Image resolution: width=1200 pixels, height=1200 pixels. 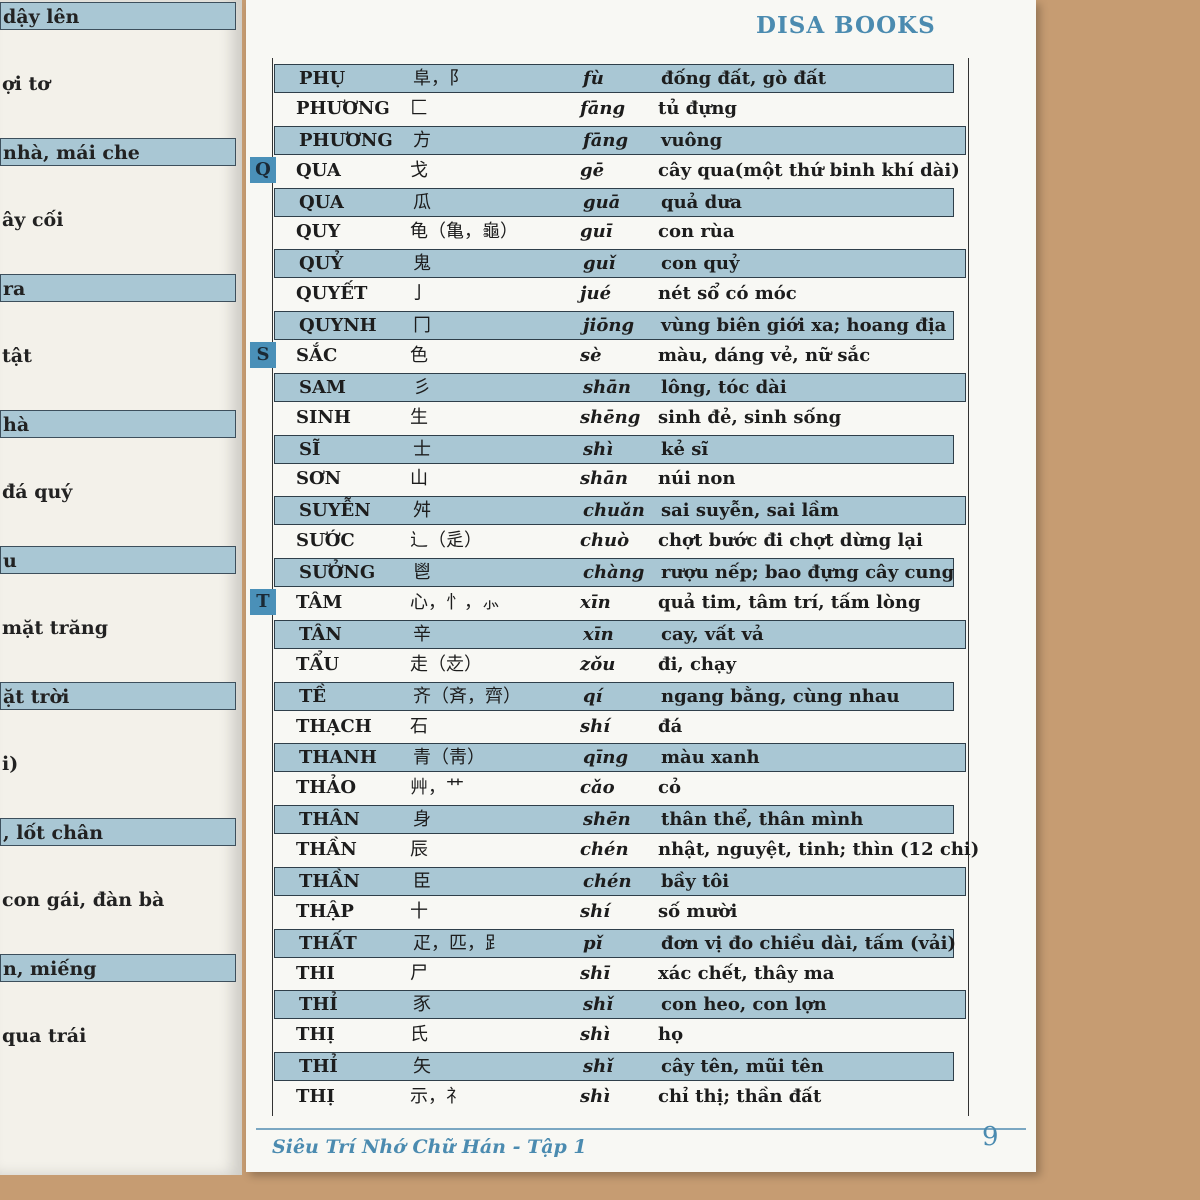 What do you see at coordinates (446, 664) in the screenshot?
I see `han-character: 走（赱）` at bounding box center [446, 664].